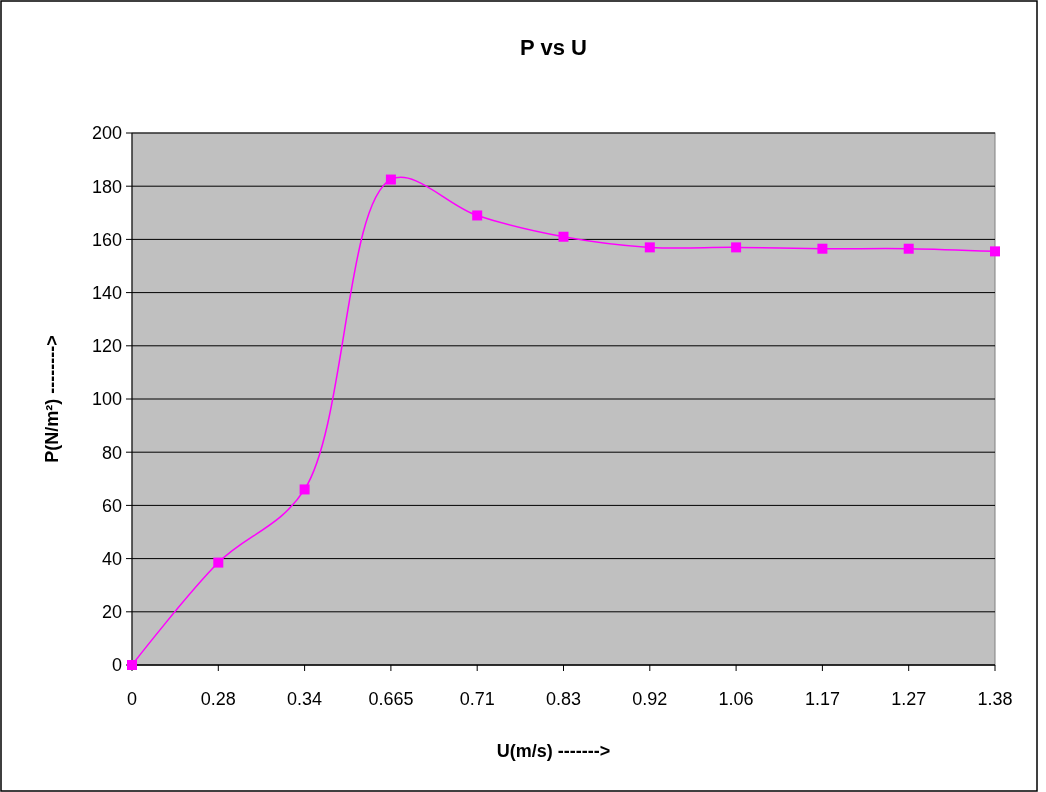 This screenshot has height=792, width=1046. What do you see at coordinates (106, 346) in the screenshot?
I see `y-tick-label: 120` at bounding box center [106, 346].